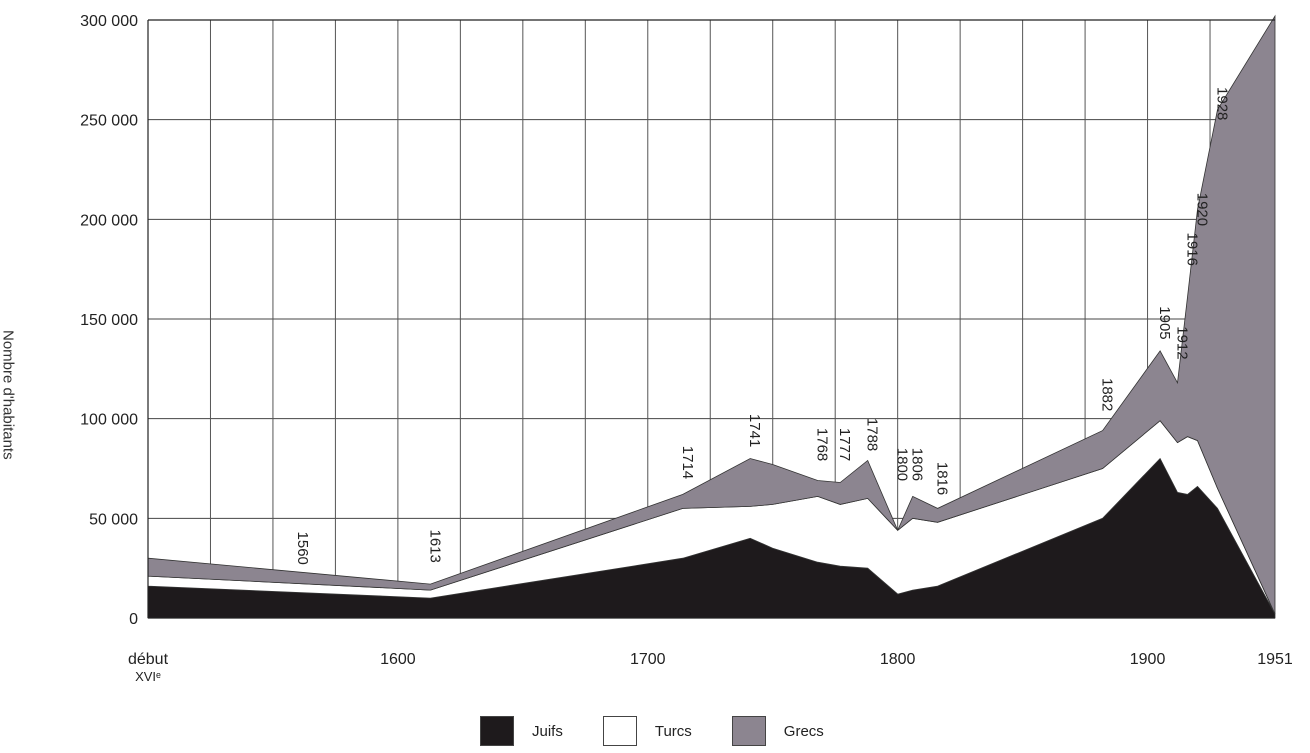 Image resolution: width=1310 pixels, height=753 pixels. I want to click on year-annotation: 1920, so click(1202, 209).